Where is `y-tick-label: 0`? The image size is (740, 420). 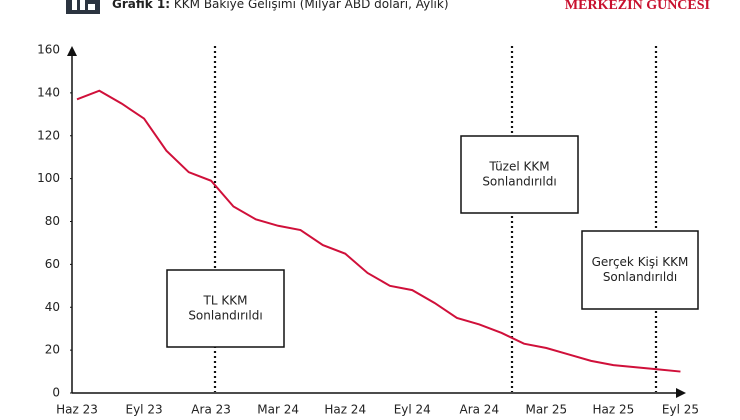
y-tick-label: 0 is located at coordinates (56, 393).